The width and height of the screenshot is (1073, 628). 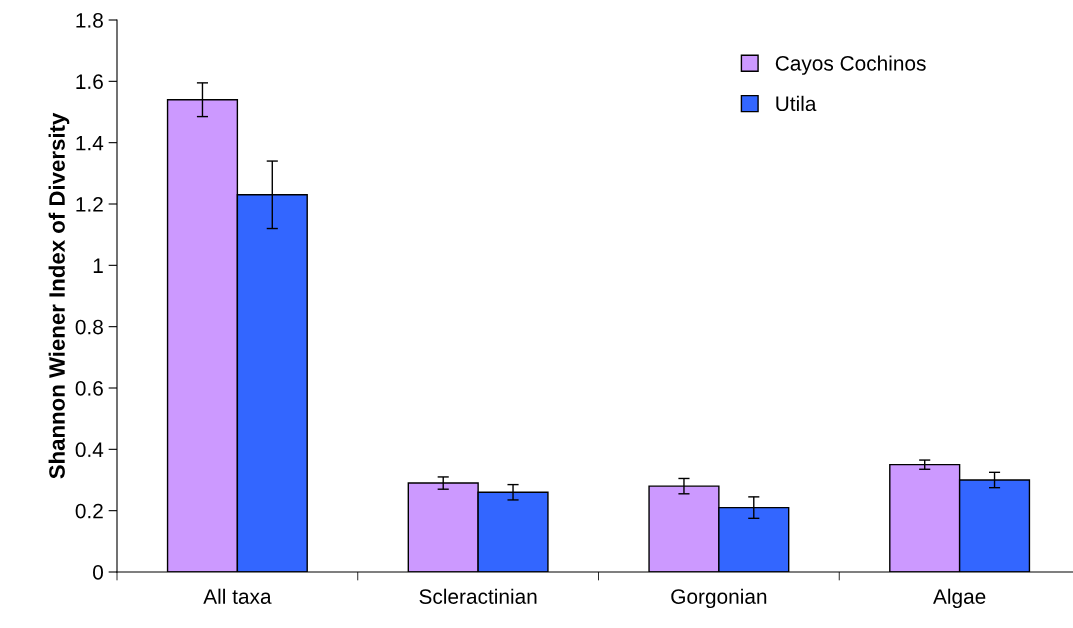 I want to click on y-tick-label: 0.8, so click(x=89, y=327).